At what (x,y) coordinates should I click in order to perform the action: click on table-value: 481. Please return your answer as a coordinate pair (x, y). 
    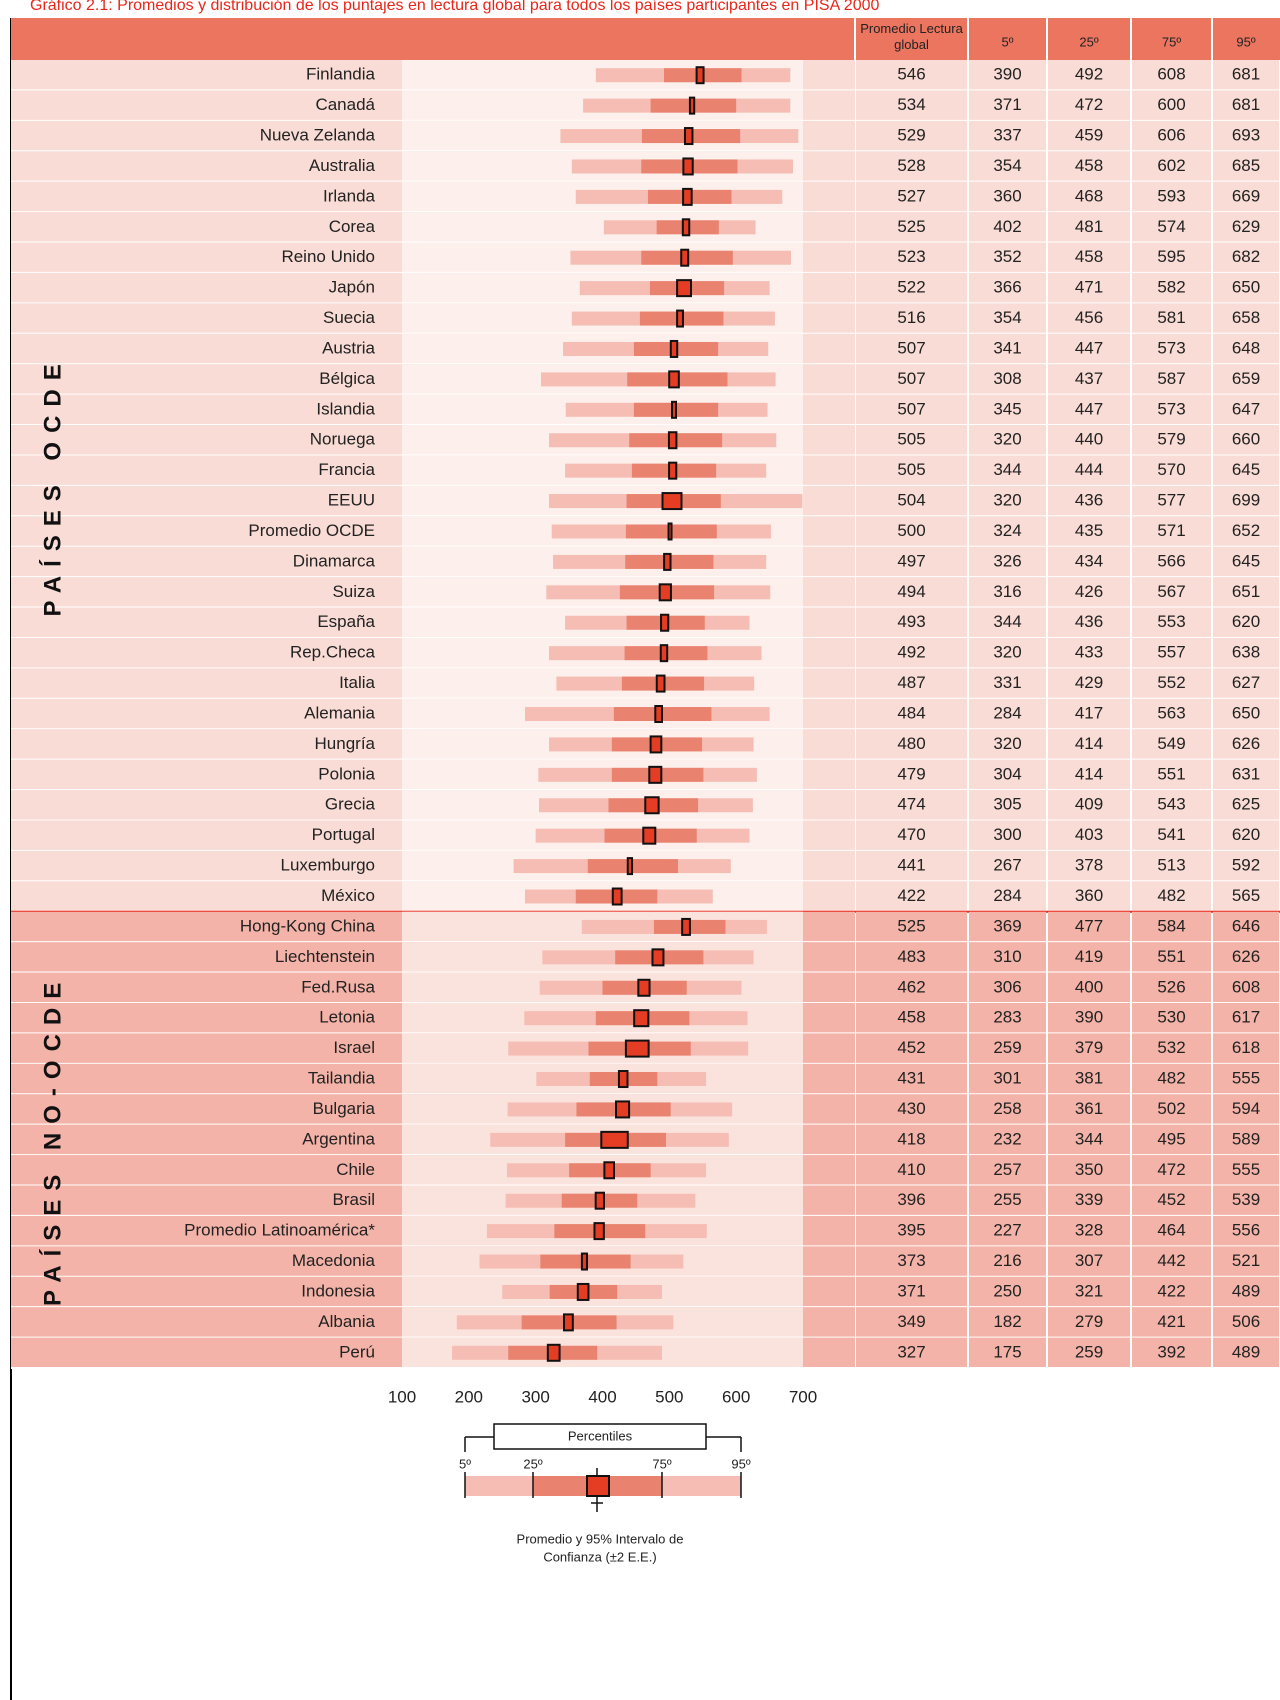
    Looking at the image, I should click on (1089, 226).